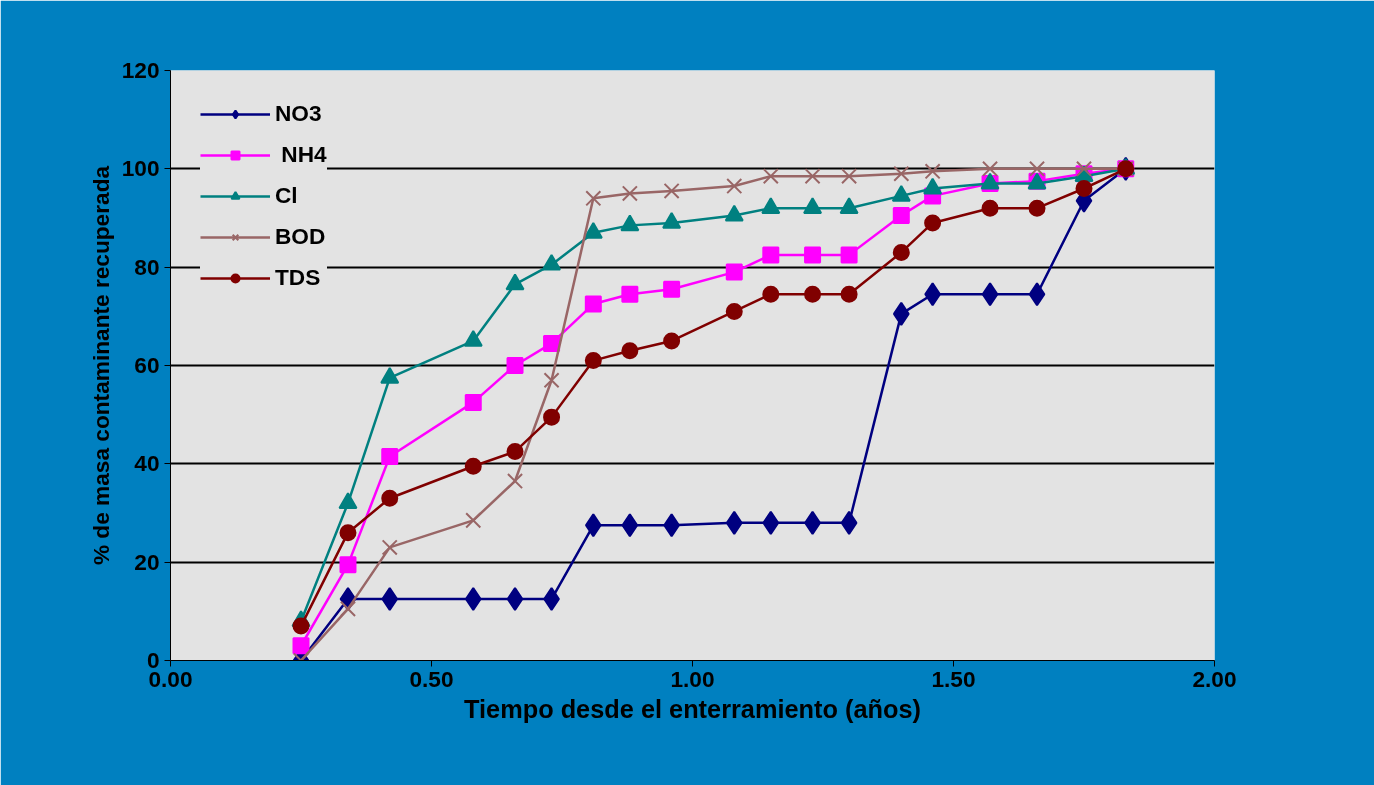 This screenshot has width=1374, height=785. Describe the element at coordinates (1214, 678) in the screenshot. I see `x-tick-label: 2.00` at that location.